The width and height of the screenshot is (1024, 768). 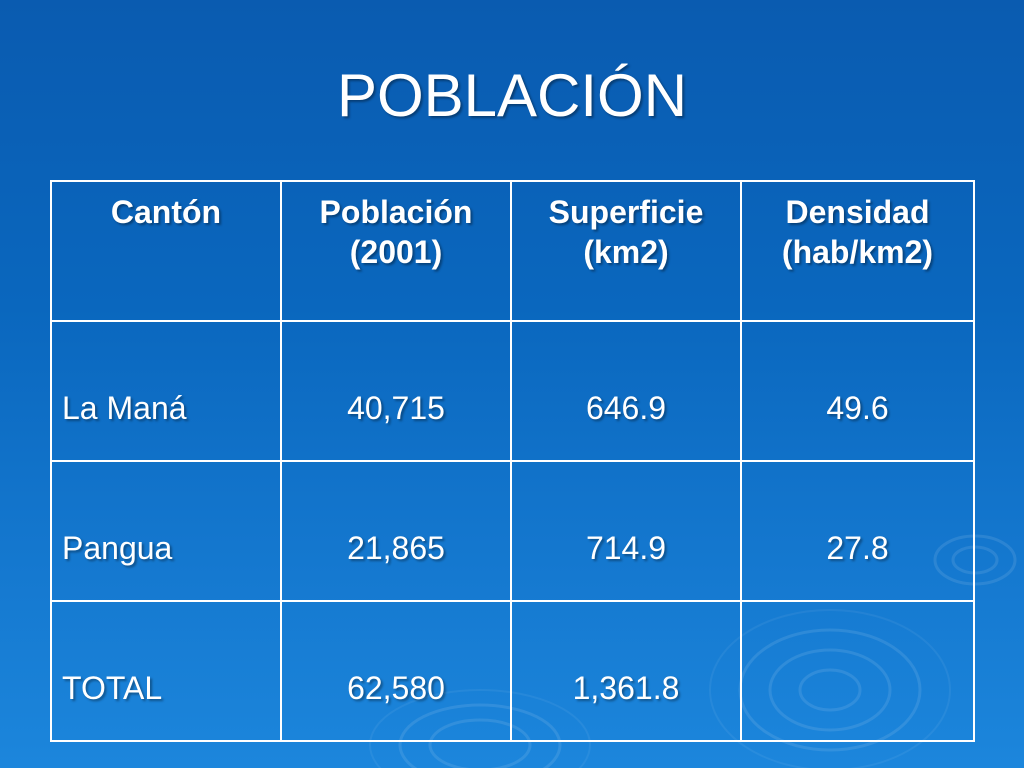 I want to click on cell-densidad: 49.6, so click(x=857, y=391).